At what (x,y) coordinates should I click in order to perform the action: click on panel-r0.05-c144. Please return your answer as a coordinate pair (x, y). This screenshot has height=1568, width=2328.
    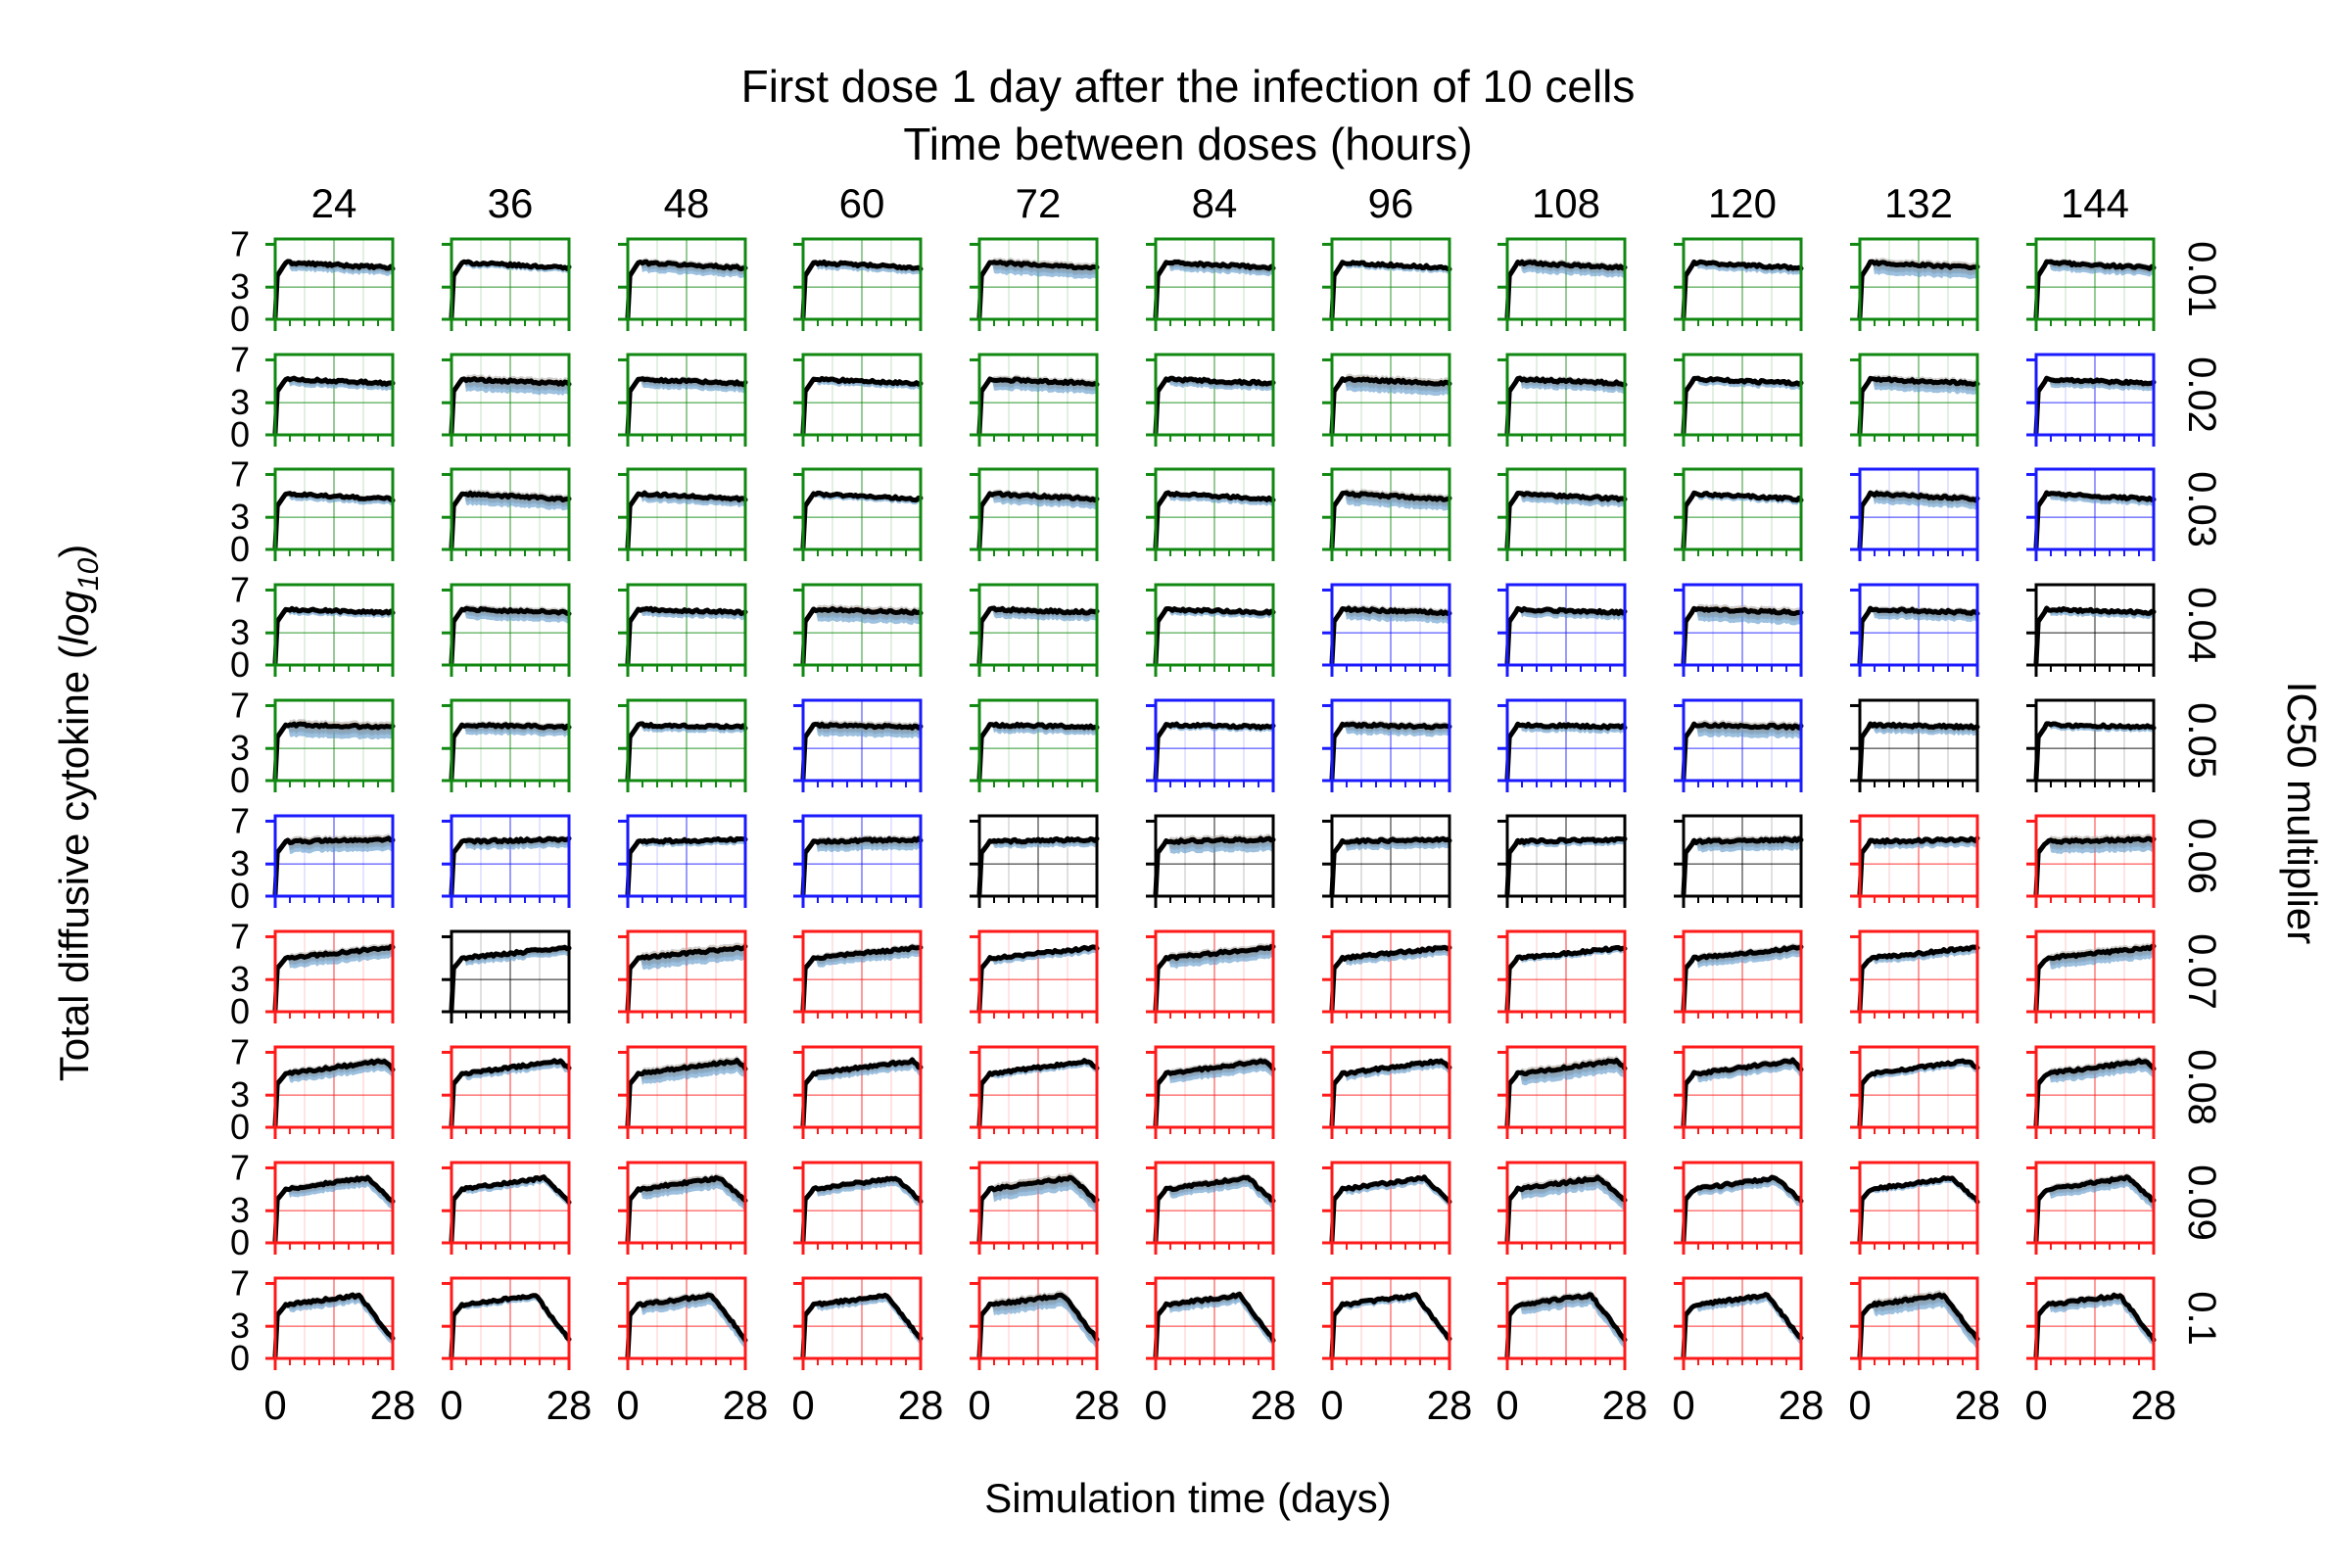
    Looking at the image, I should click on (2091, 745).